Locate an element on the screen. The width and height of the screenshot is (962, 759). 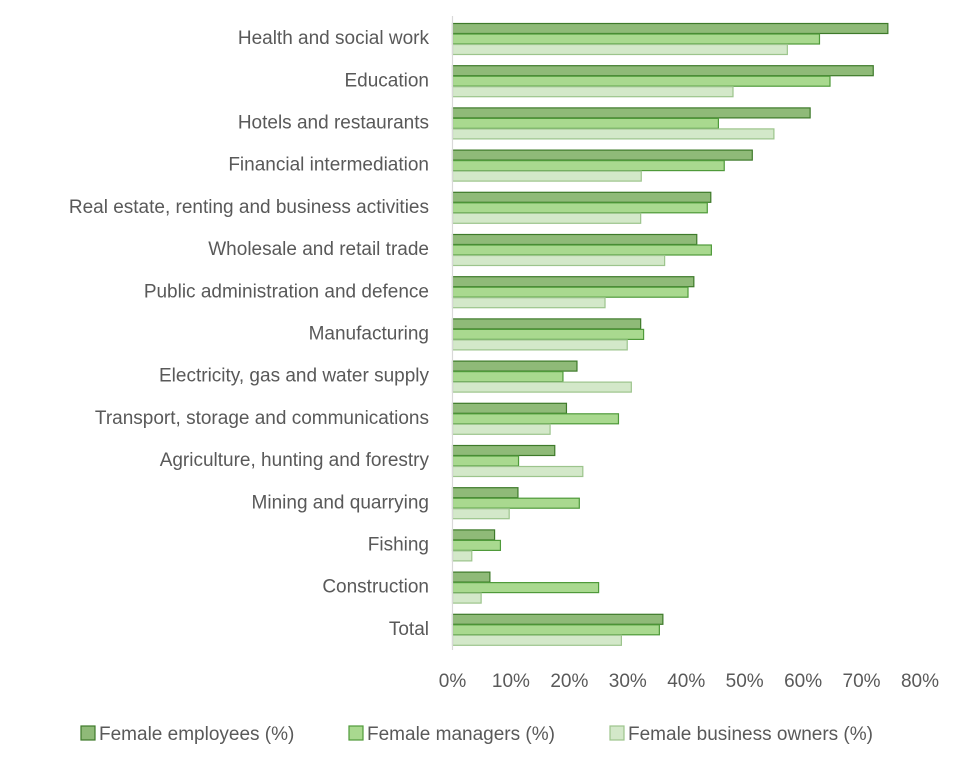
category-label: Manufacturing is located at coordinates (369, 334).